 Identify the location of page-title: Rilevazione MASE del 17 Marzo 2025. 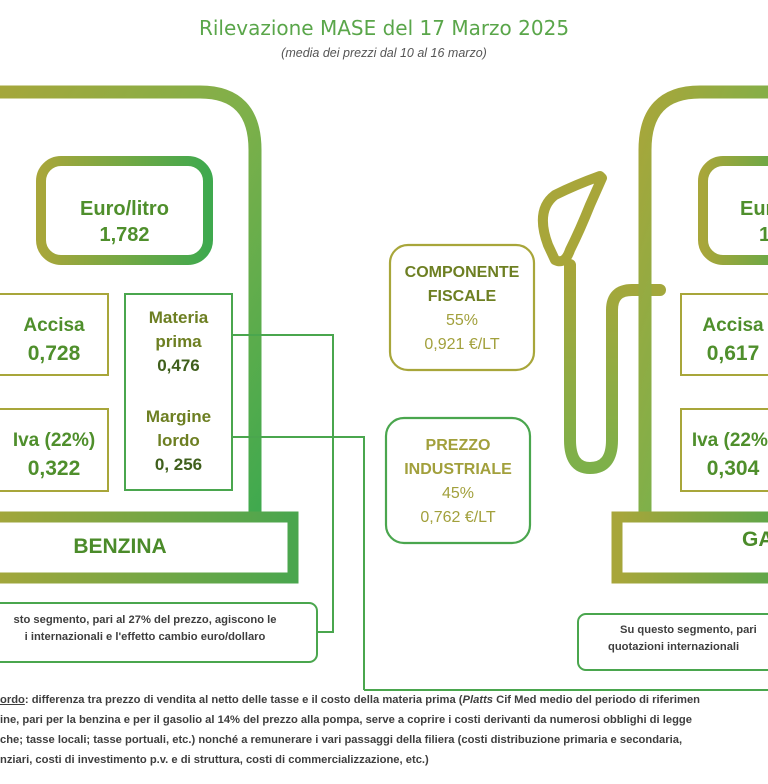
(384, 28).